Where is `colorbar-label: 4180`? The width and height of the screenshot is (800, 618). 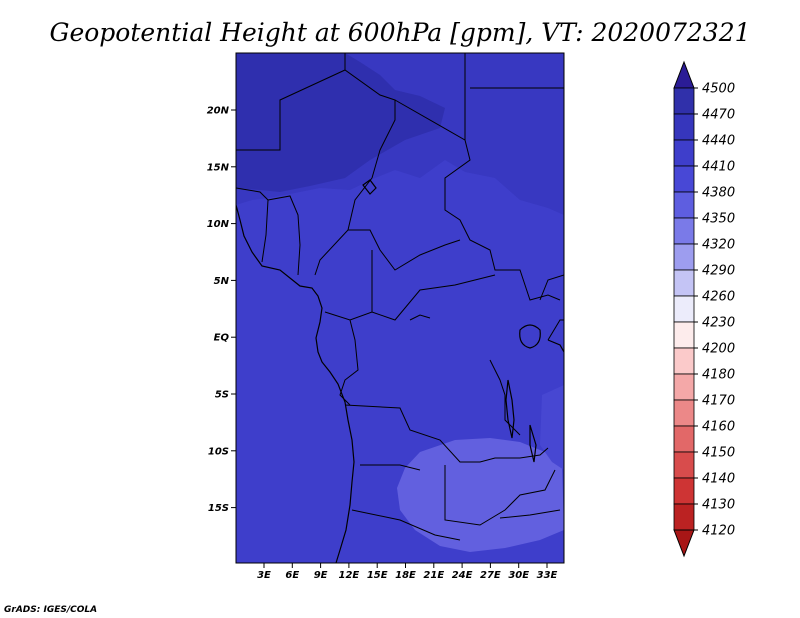 colorbar-label: 4180 is located at coordinates (718, 375).